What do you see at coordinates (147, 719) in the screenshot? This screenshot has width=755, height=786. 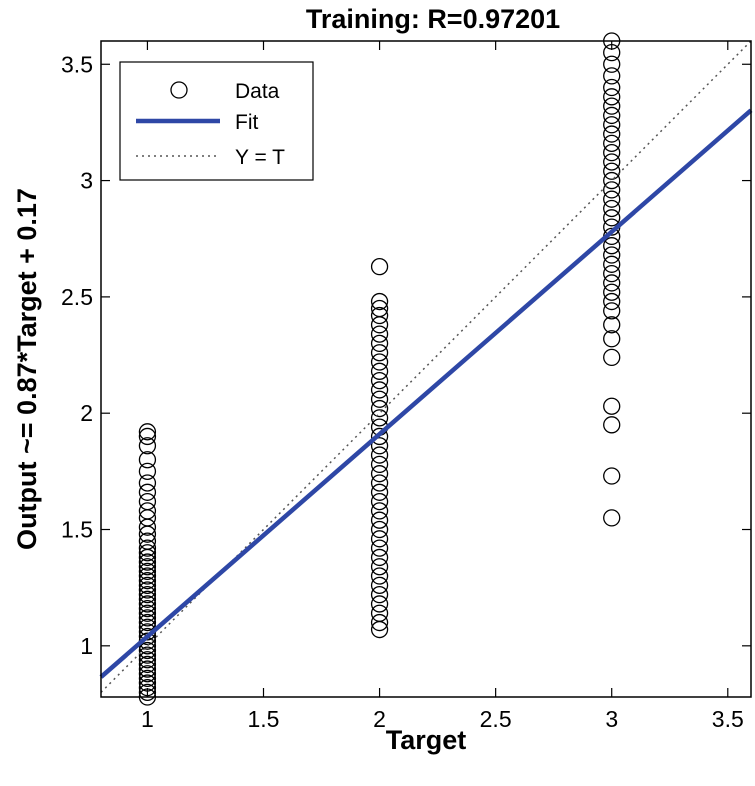 I see `x-tick-label-0: 1` at bounding box center [147, 719].